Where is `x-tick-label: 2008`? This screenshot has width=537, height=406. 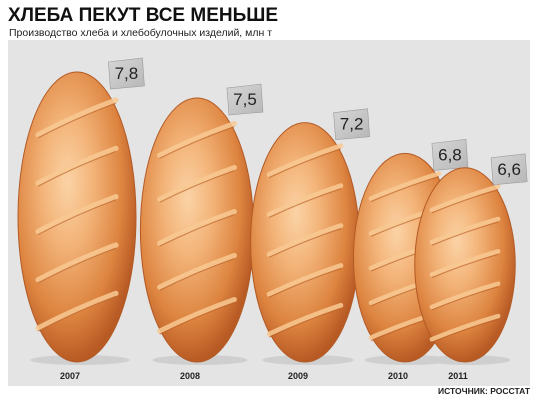 x-tick-label: 2008 is located at coordinates (190, 376).